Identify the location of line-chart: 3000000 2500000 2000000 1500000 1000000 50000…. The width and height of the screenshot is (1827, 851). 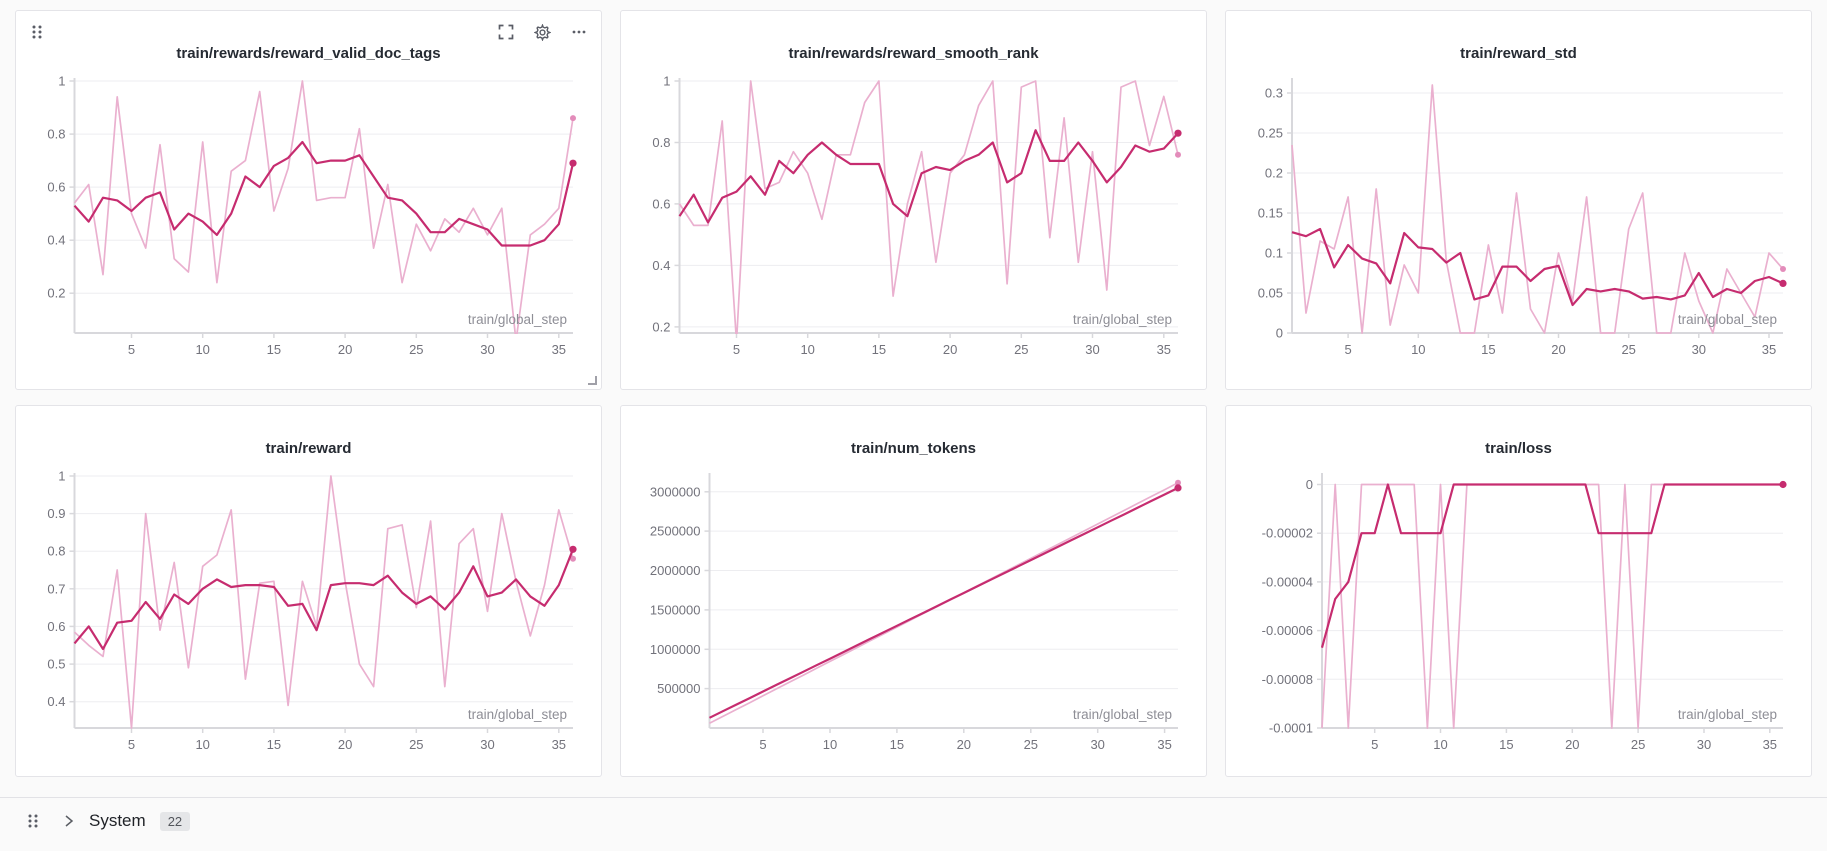
(913, 616).